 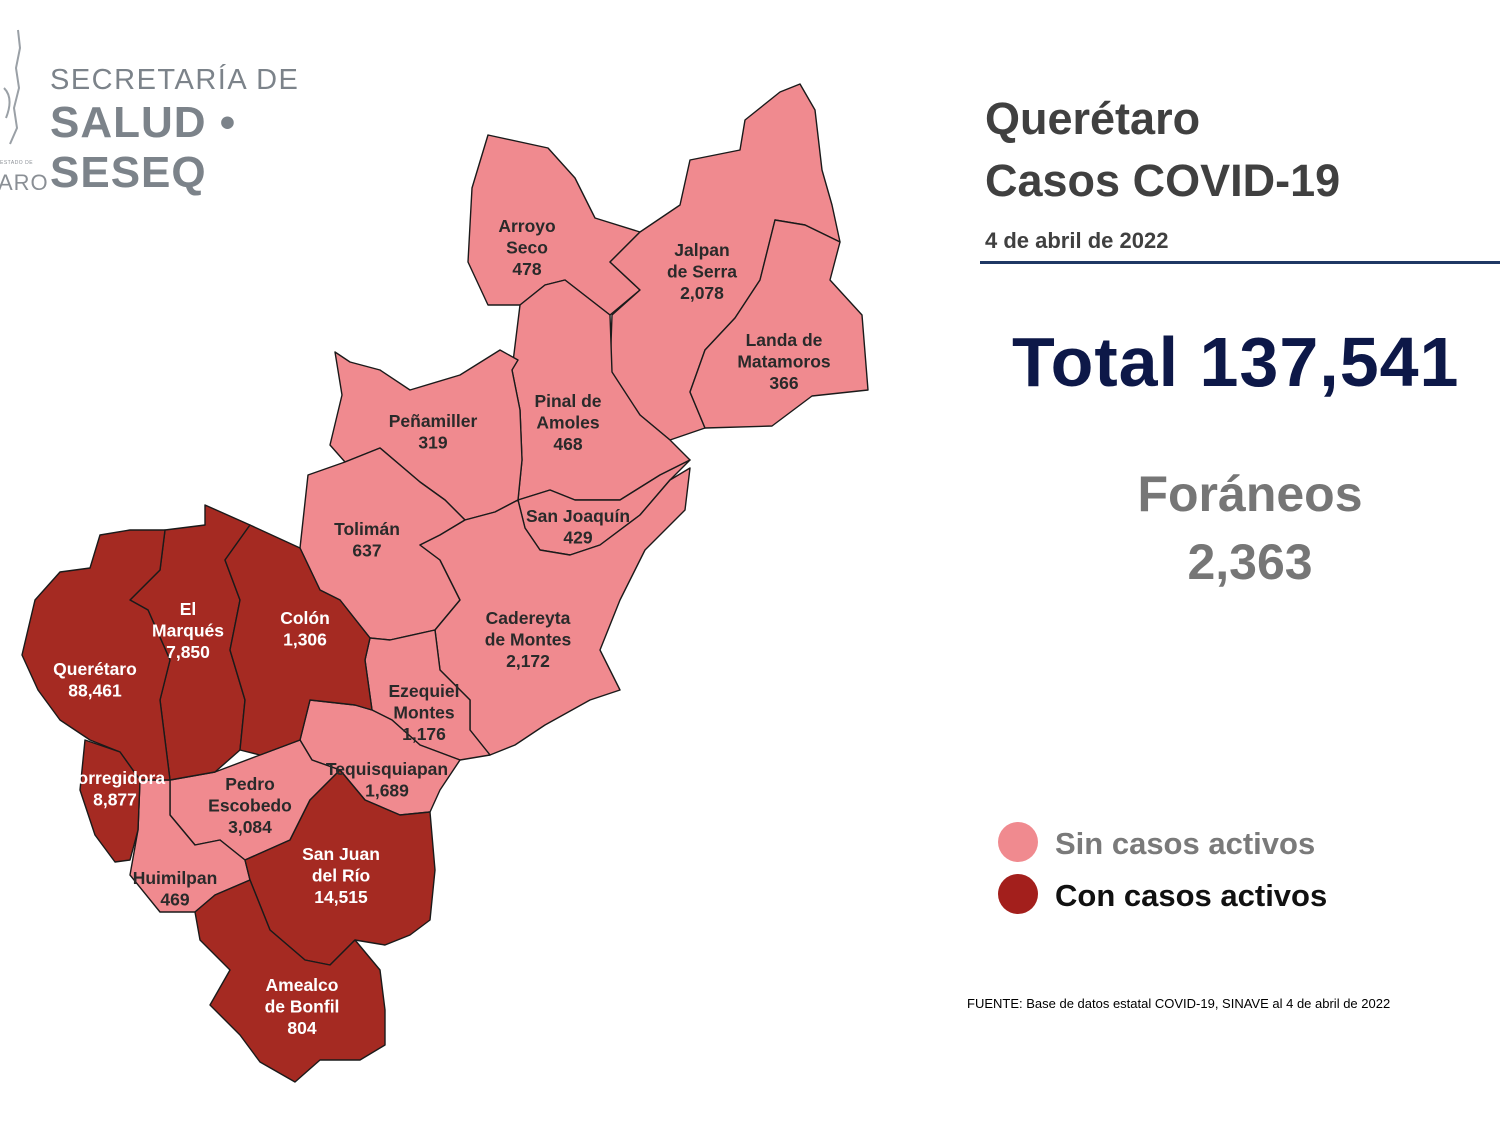 What do you see at coordinates (341, 876) in the screenshot?
I see `municipality-name-san-juan-del-rio: del Río` at bounding box center [341, 876].